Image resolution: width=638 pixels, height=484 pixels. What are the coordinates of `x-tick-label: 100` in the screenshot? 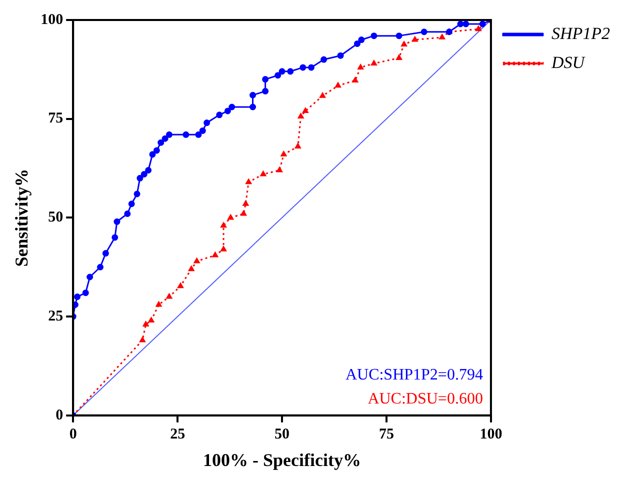 It's located at (491, 434).